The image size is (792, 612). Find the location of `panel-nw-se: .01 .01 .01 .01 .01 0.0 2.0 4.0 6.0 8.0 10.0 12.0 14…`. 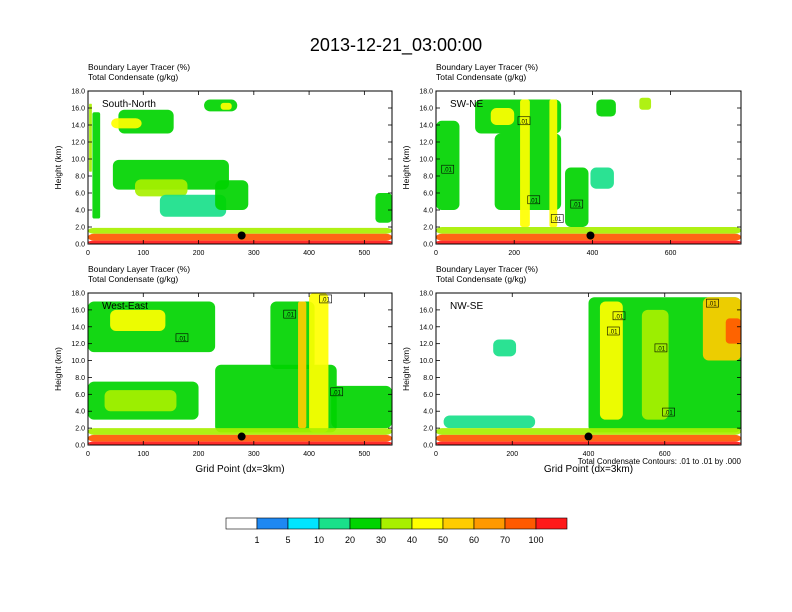

panel-nw-se: .01 .01 .01 .01 .01 0.0 2.0 4.0 6.0 8.0 10.0 12.0 14… is located at coordinates (571, 369).